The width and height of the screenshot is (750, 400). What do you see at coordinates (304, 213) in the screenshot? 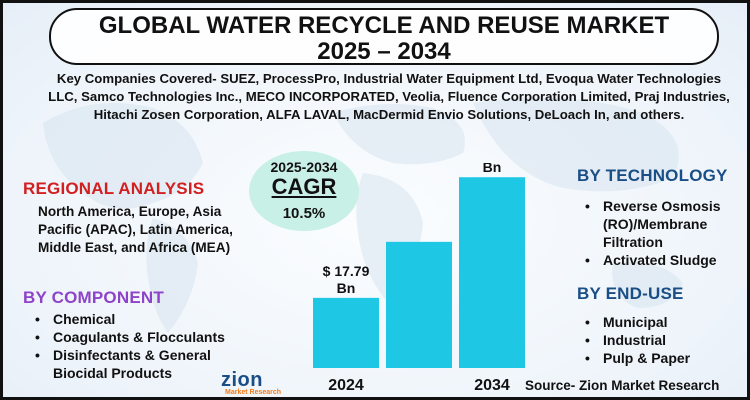
I see `cagr-value: 10.5%` at bounding box center [304, 213].